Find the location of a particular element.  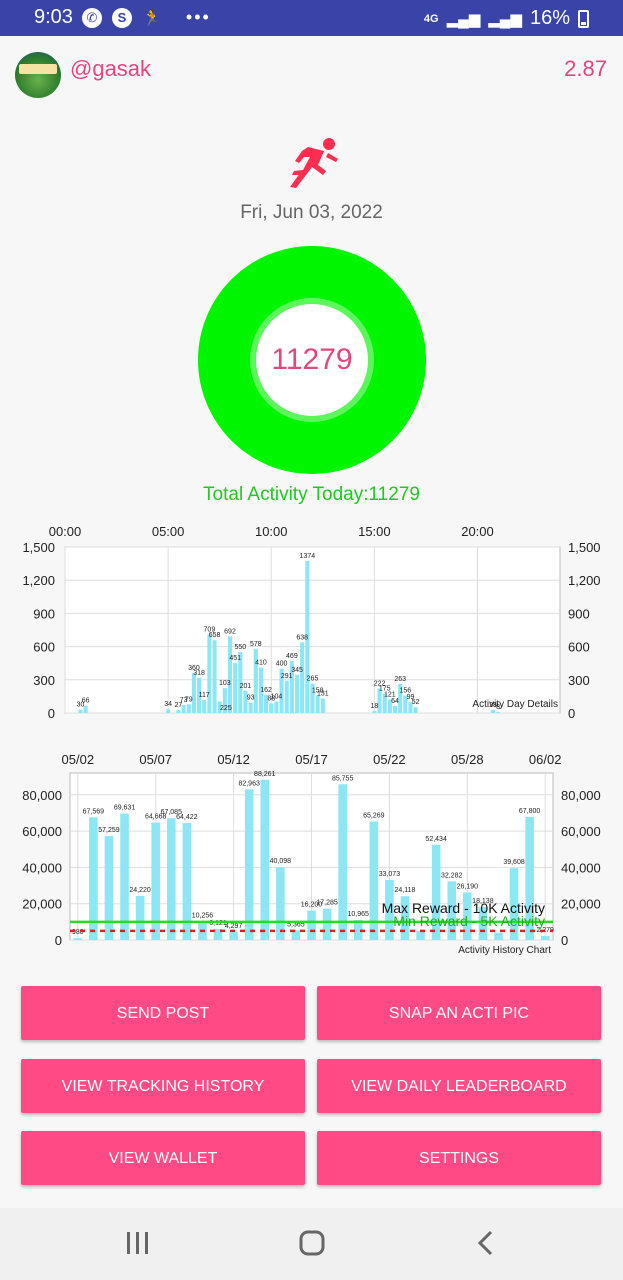

x-tick-label: 05:00 is located at coordinates (168, 531).